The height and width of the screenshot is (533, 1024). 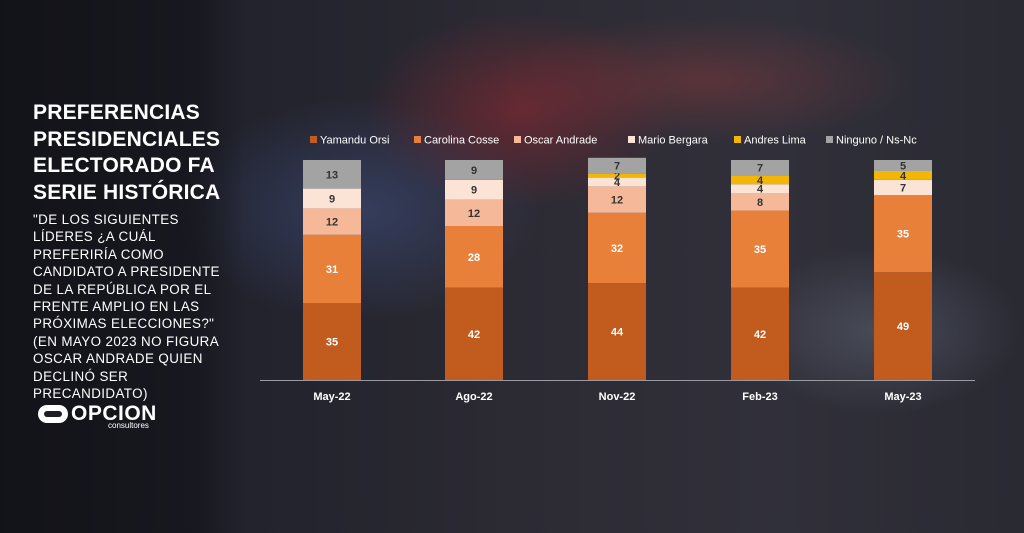 I want to click on legend-label: Yamandu Orsi, so click(x=355, y=141).